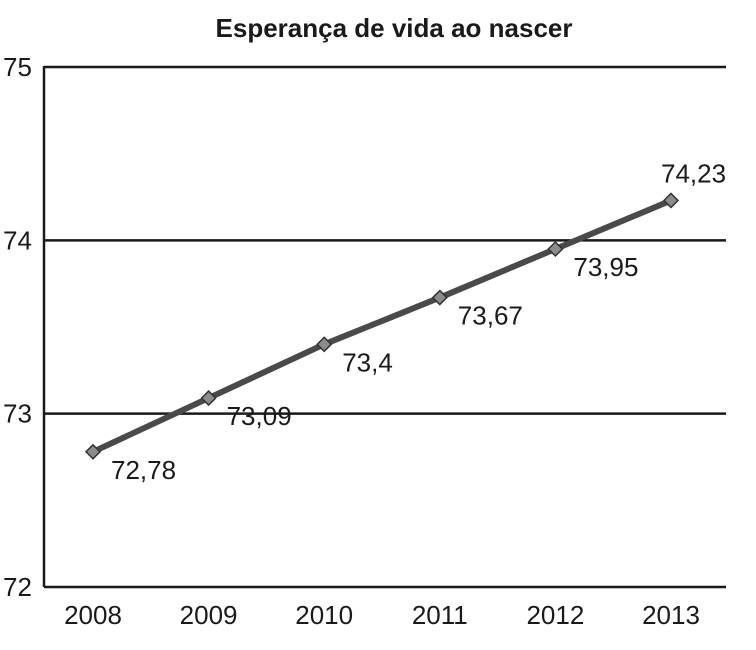 The width and height of the screenshot is (756, 650). What do you see at coordinates (693, 173) in the screenshot?
I see `data-label: 74,23` at bounding box center [693, 173].